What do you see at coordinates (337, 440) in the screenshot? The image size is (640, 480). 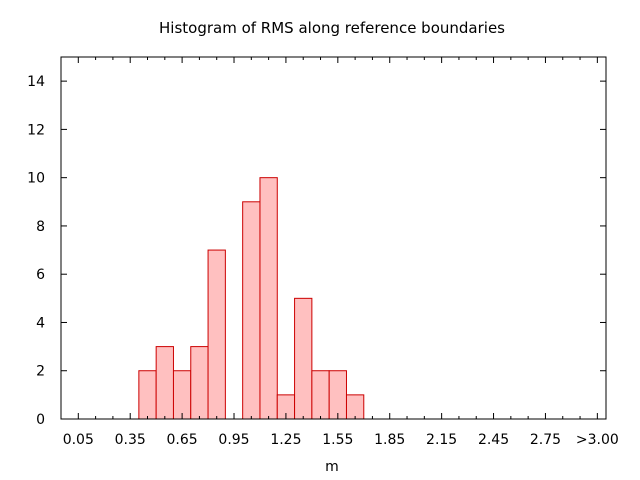 I see `x-tick-label: 1.55` at bounding box center [337, 440].